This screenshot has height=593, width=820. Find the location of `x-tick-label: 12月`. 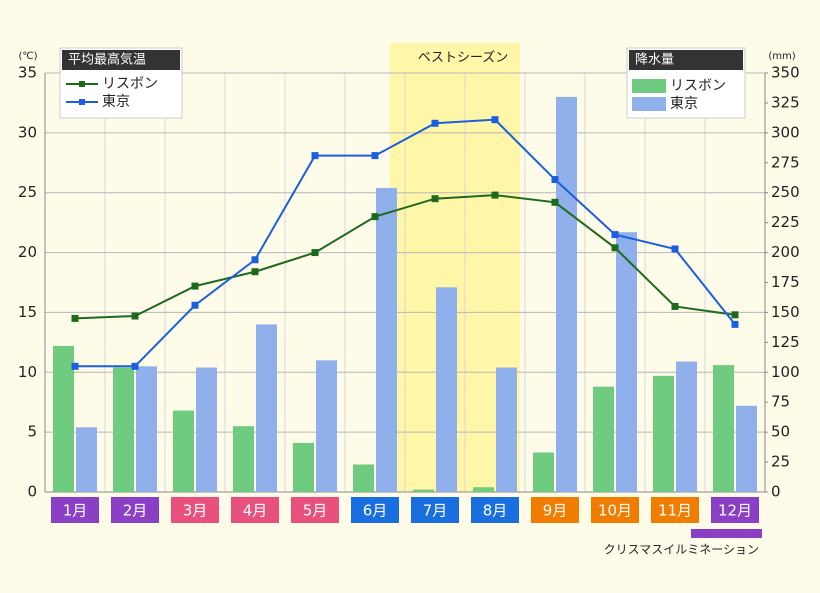

x-tick-label: 12月 is located at coordinates (735, 511).